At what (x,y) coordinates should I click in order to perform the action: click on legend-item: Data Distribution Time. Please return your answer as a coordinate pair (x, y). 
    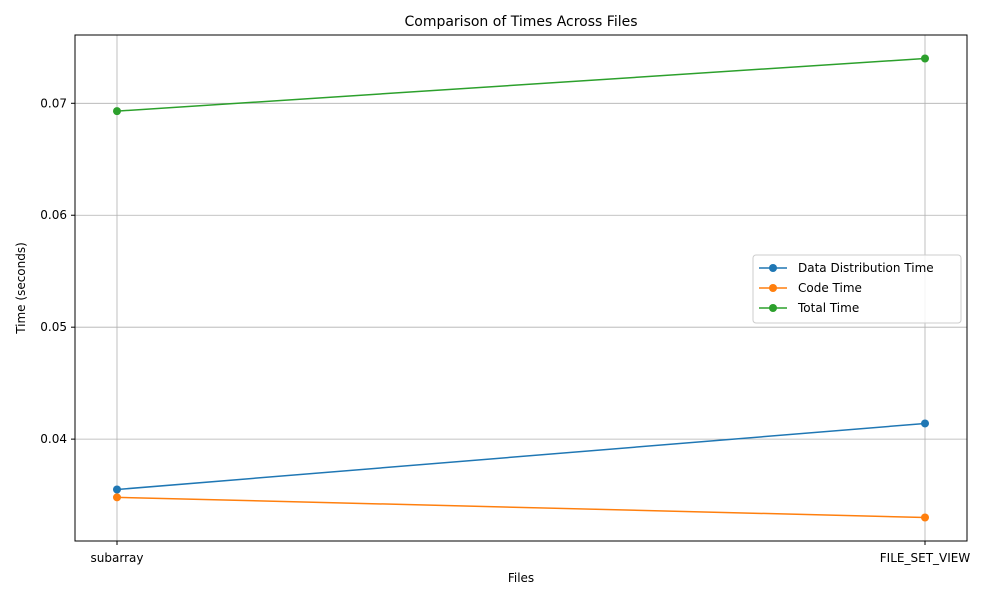
    Looking at the image, I should click on (846, 268).